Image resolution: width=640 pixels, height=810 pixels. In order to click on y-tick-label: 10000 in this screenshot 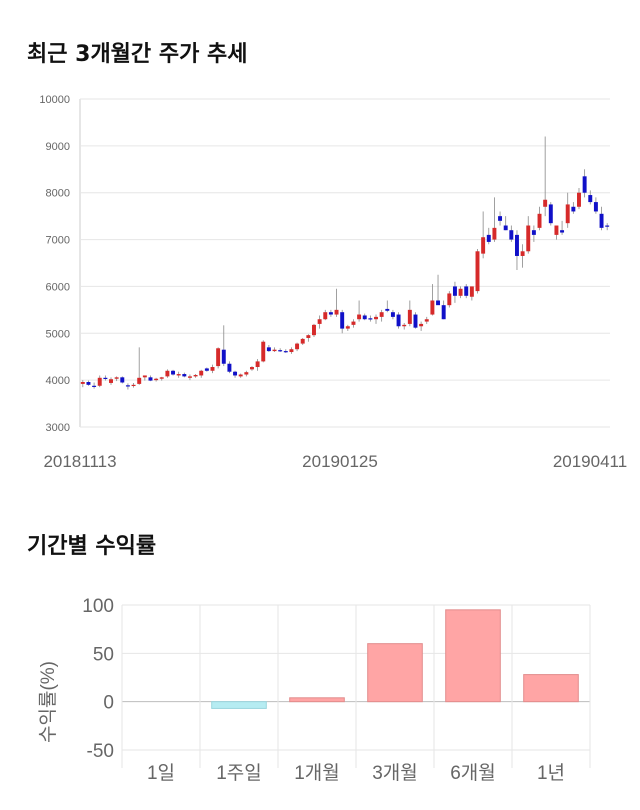, I will do `click(54, 100)`.